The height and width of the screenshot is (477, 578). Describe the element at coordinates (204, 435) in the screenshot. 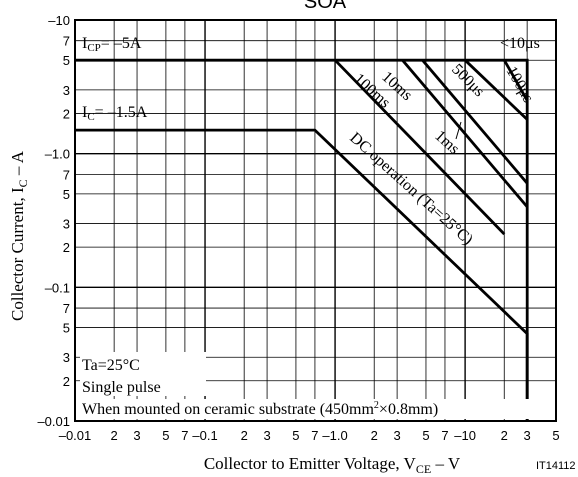

I see `x-tick-label: –0.1` at that location.